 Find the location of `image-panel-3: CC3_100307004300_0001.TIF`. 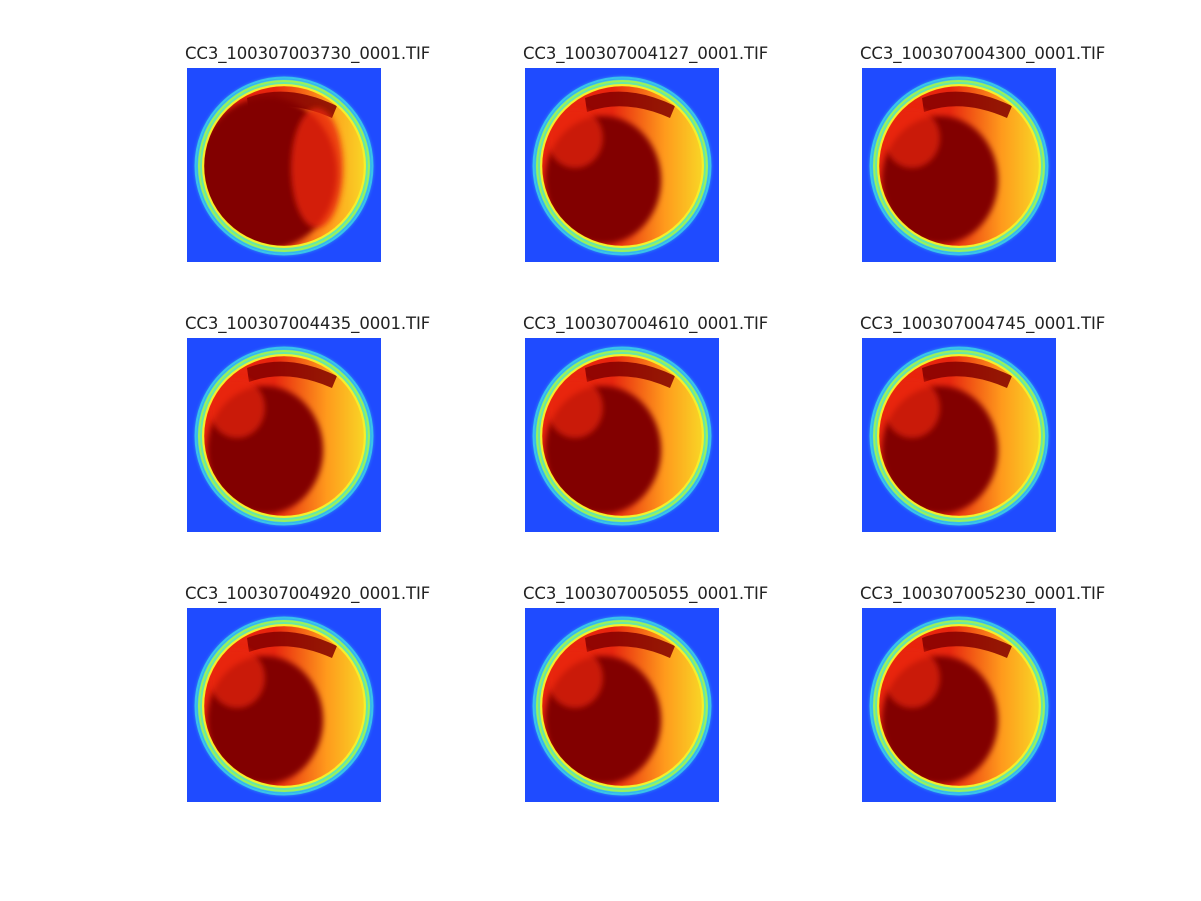

image-panel-3: CC3_100307004300_0001.TIF is located at coordinates (990, 164).